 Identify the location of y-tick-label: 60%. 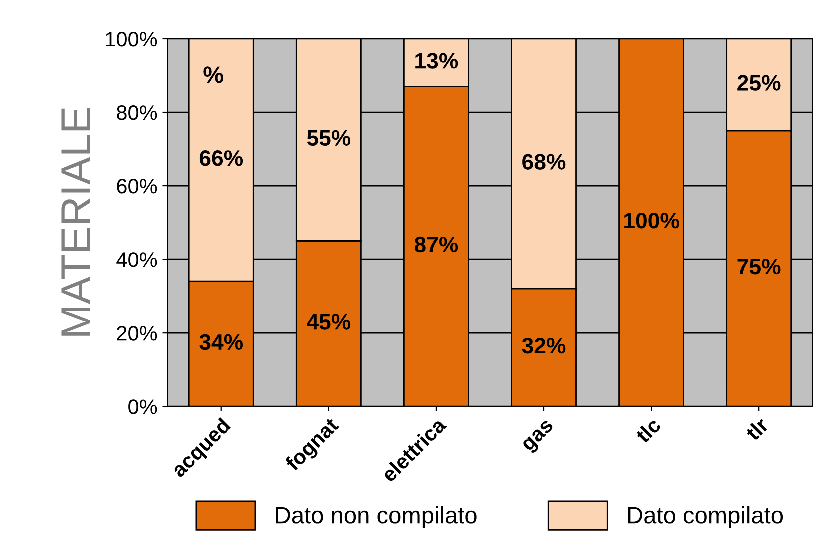
(137, 186).